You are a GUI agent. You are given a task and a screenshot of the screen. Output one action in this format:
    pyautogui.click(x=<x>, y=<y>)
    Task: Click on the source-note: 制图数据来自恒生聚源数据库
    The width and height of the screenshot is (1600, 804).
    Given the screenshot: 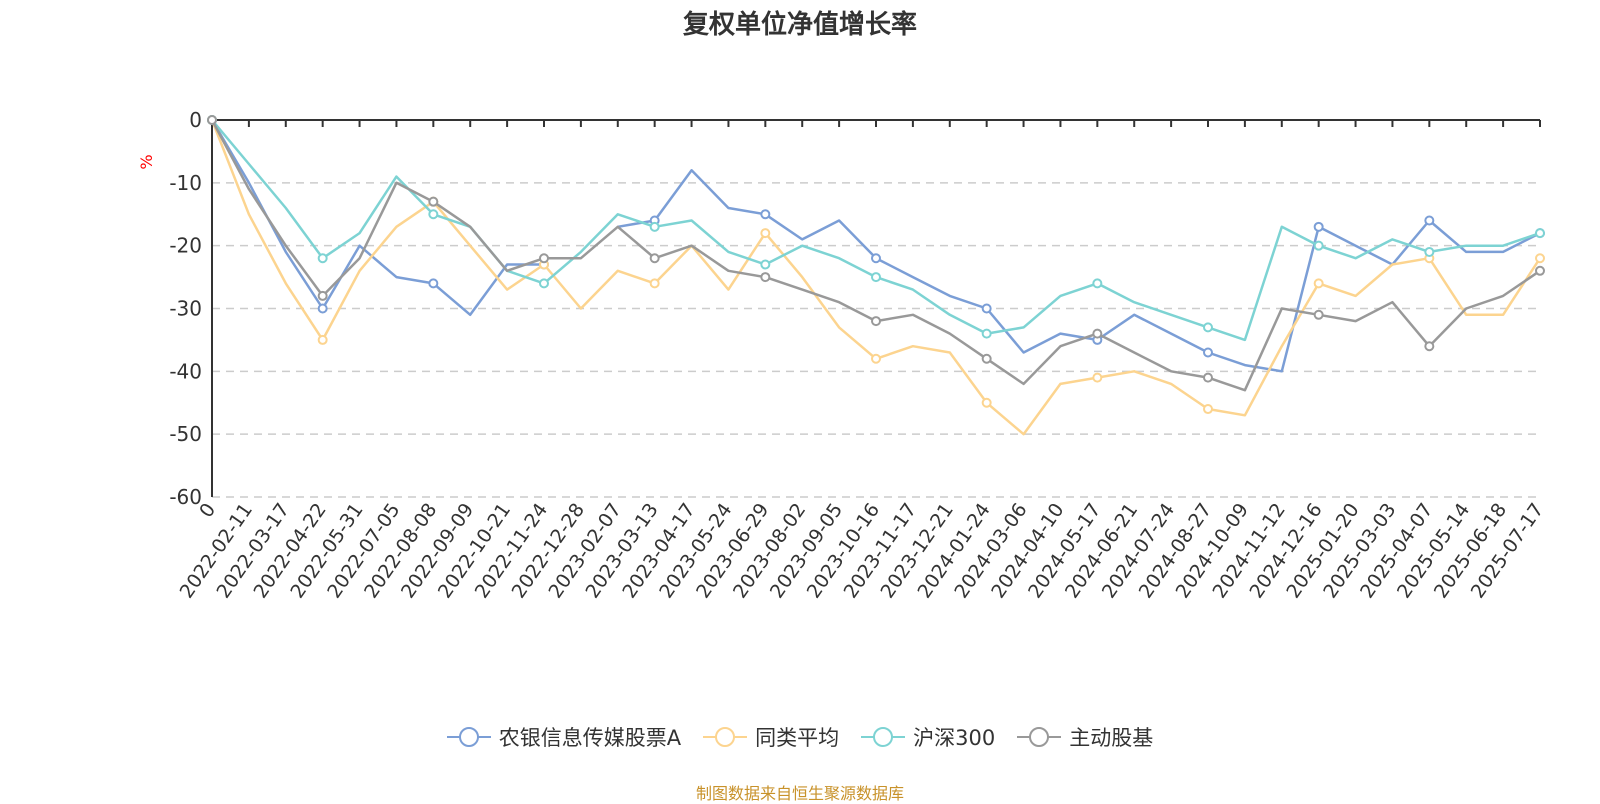 What is the action you would take?
    pyautogui.click(x=799, y=793)
    